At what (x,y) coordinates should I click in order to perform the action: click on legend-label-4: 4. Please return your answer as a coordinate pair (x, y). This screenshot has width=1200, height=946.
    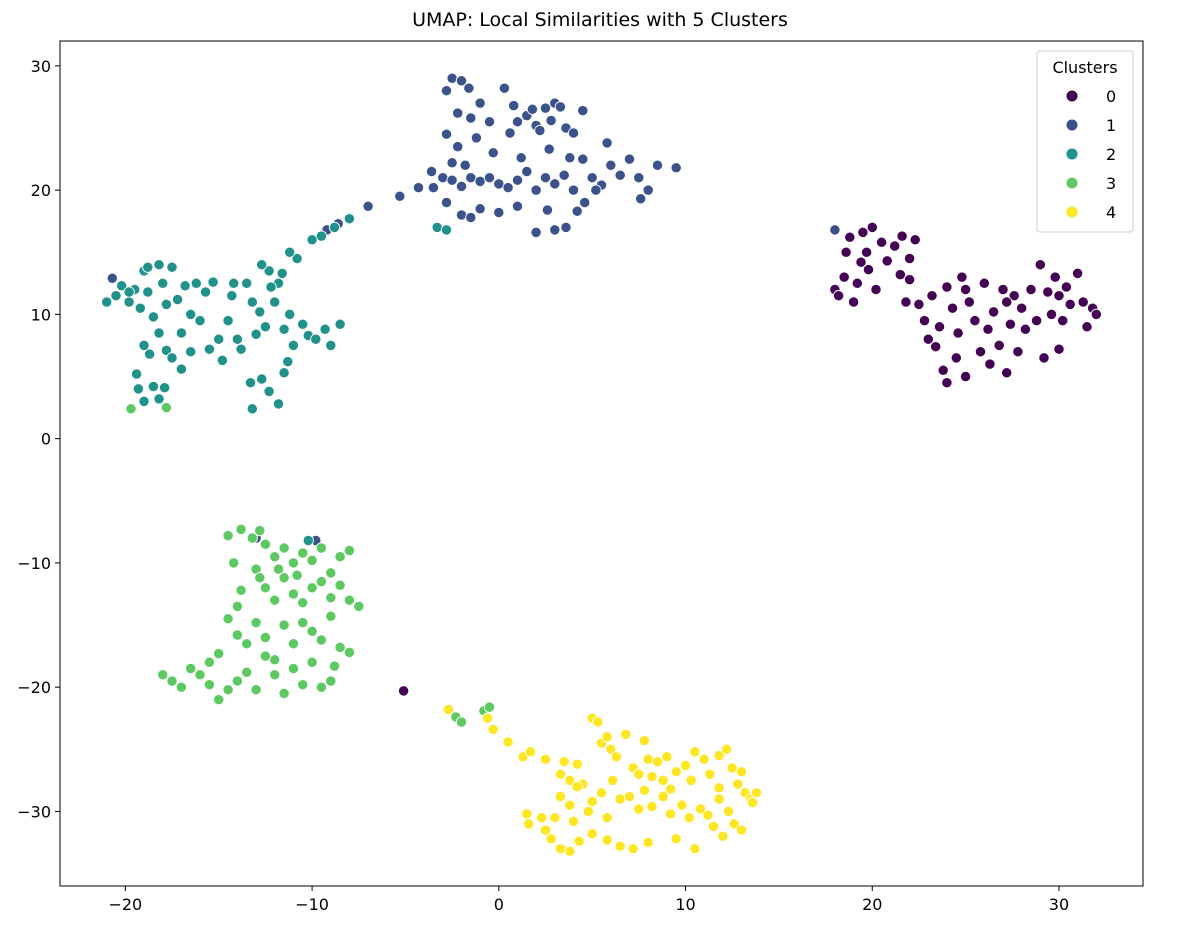
    Looking at the image, I should click on (1111, 212).